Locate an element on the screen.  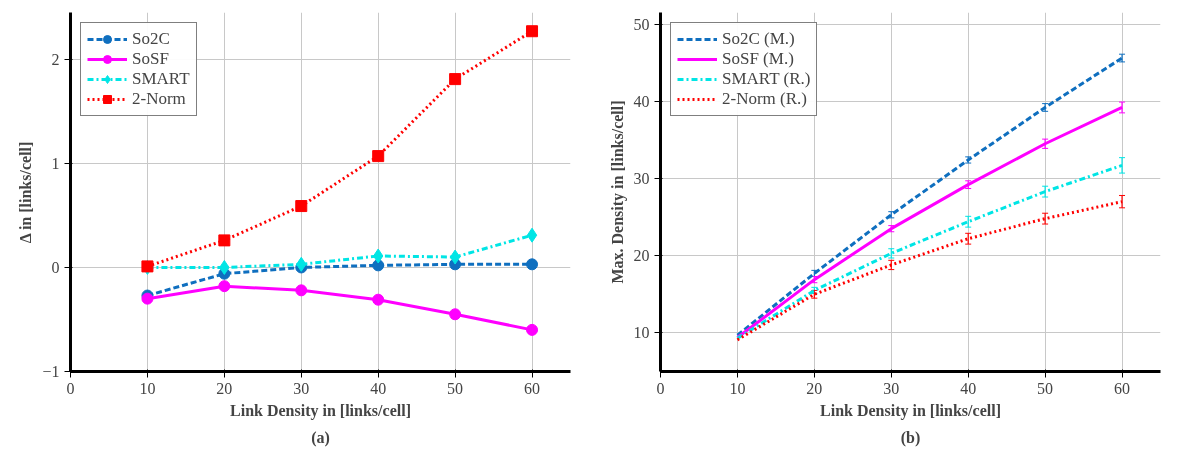
text: (b) is located at coordinates (910, 437).